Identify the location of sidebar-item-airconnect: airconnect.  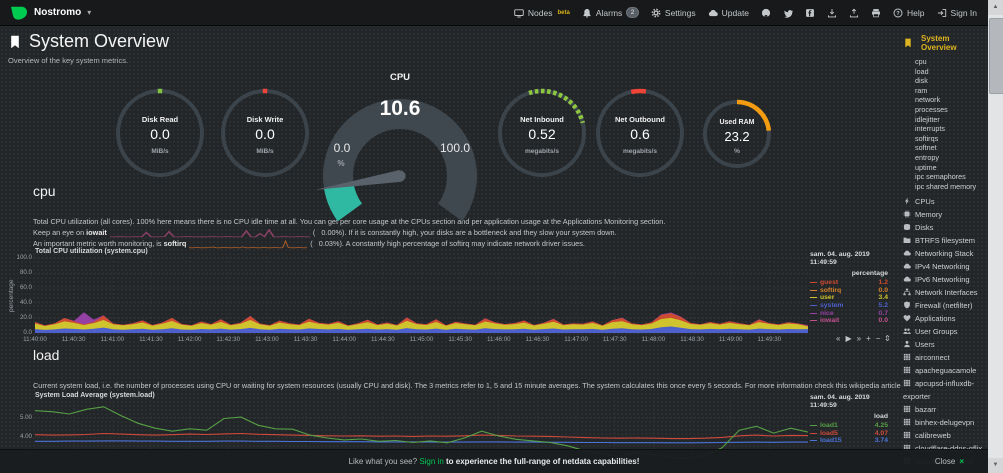
(945, 357).